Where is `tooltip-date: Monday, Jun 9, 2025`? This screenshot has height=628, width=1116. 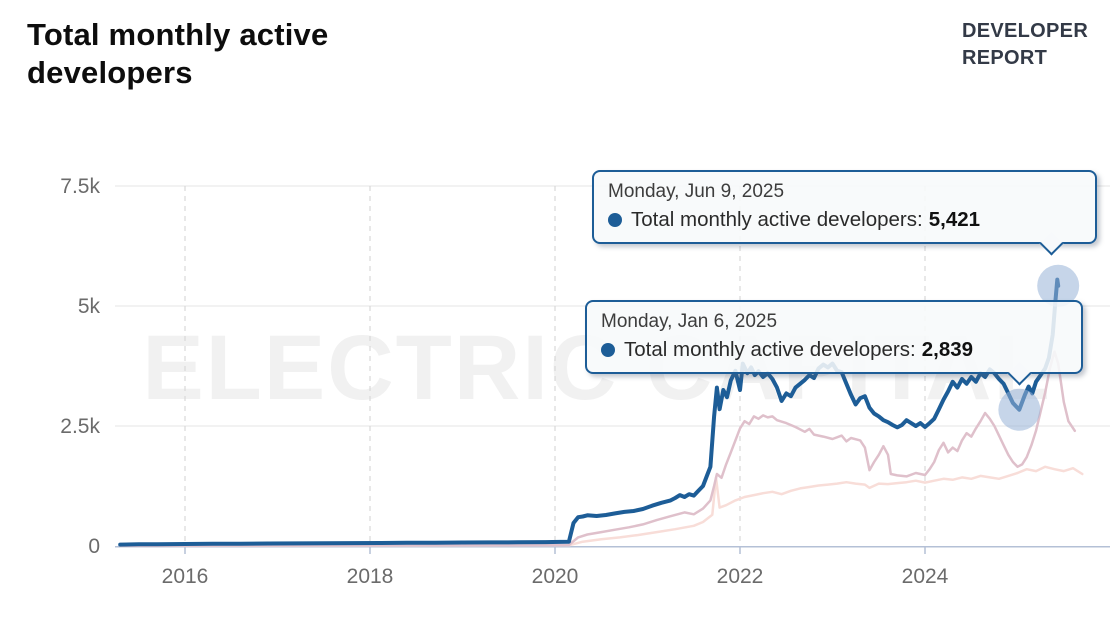 tooltip-date: Monday, Jun 9, 2025 is located at coordinates (696, 191).